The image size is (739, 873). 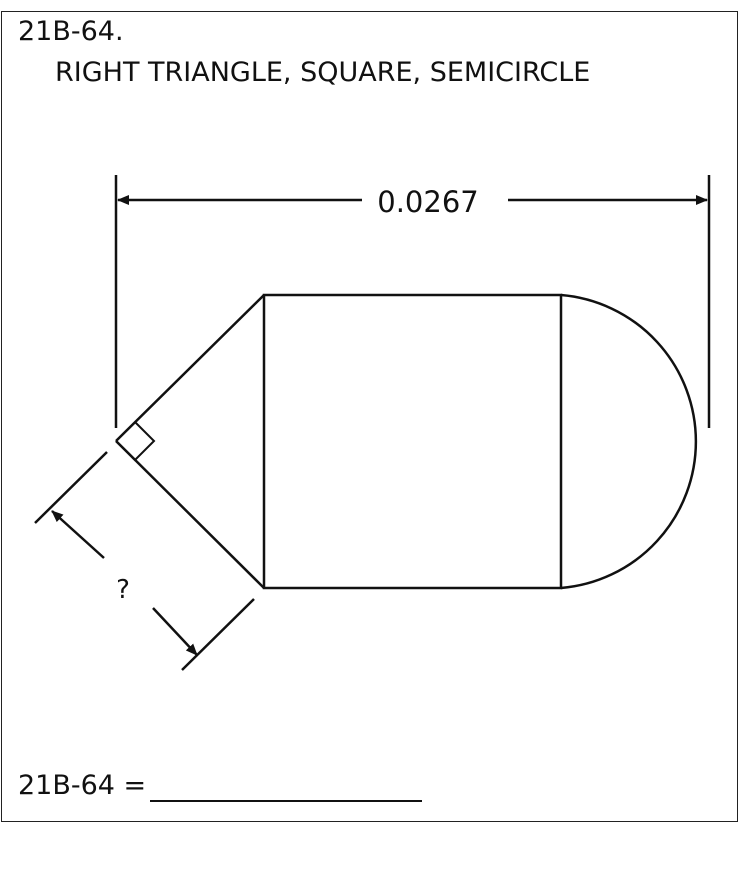 What do you see at coordinates (175, 631) in the screenshot?
I see `unknown-arrow-lower` at bounding box center [175, 631].